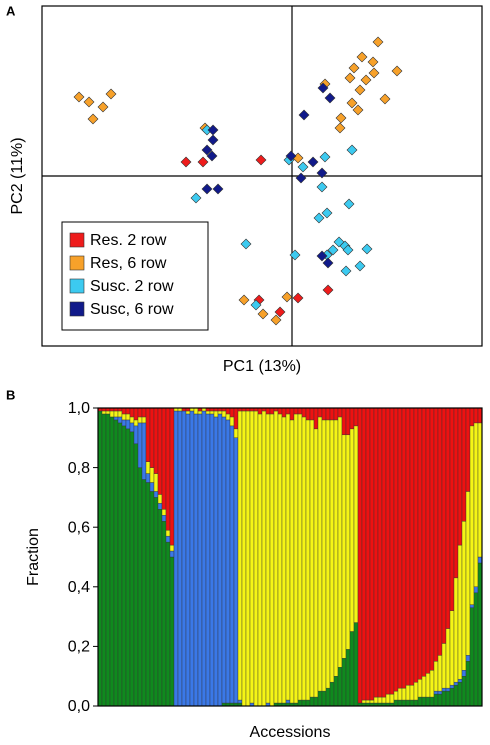 This screenshot has height=745, width=490. What do you see at coordinates (132, 309) in the screenshot?
I see `legend-label: Susc, 6 row` at bounding box center [132, 309].